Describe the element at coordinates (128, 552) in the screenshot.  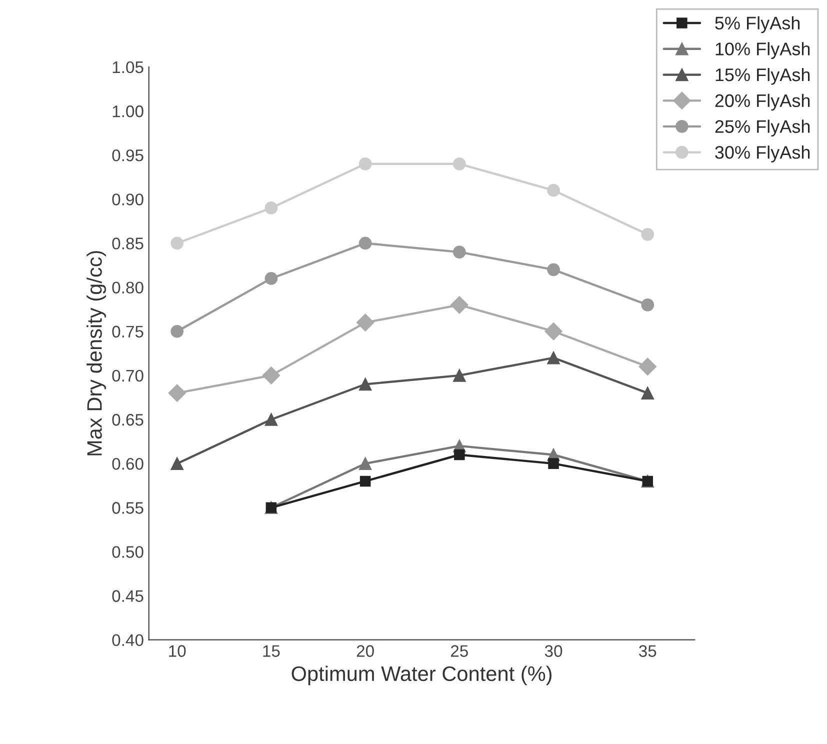
I see `y-tick-label: 0.50` at that location.